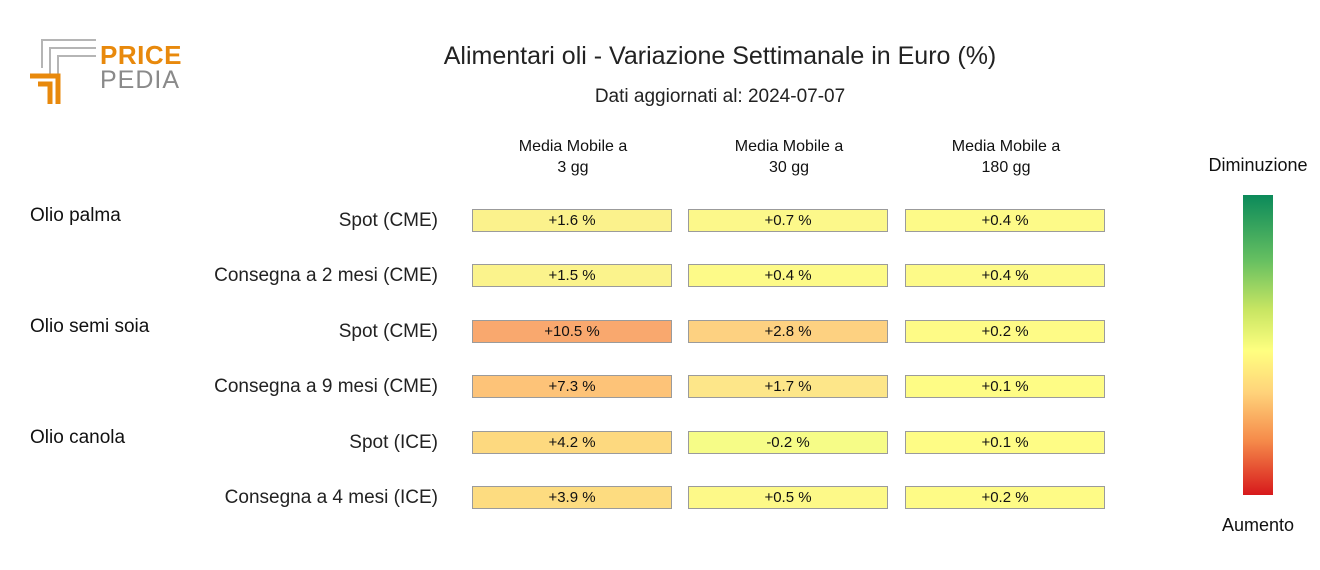  What do you see at coordinates (572, 442) in the screenshot?
I see `heatmap-cell: +4.2 %` at bounding box center [572, 442].